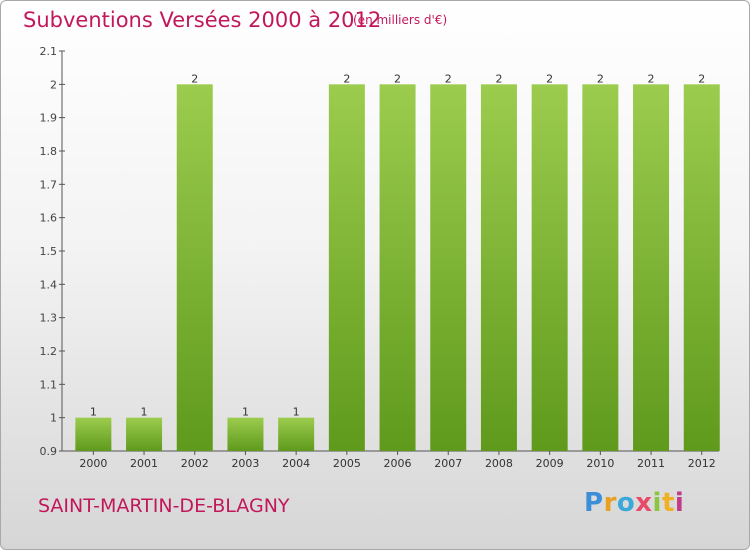 Image resolution: width=750 pixels, height=550 pixels. What do you see at coordinates (594, 503) in the screenshot?
I see `logo-letter: P` at bounding box center [594, 503].